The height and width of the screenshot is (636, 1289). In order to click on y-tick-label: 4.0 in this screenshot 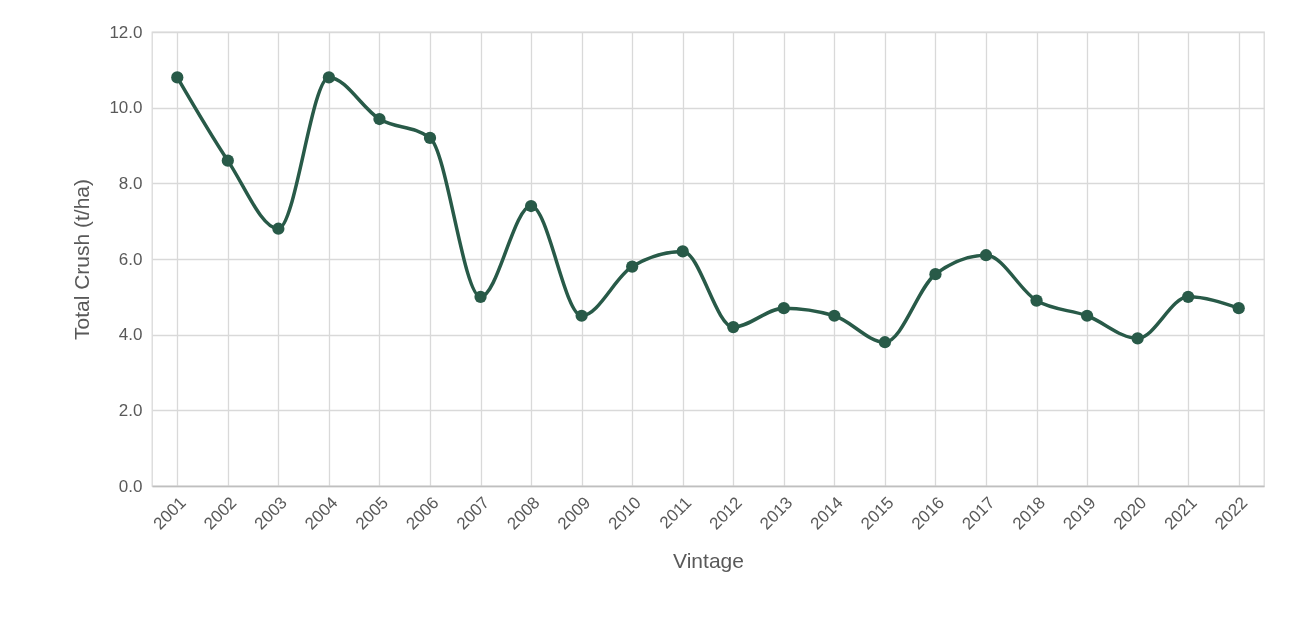, I will do `click(130, 335)`.